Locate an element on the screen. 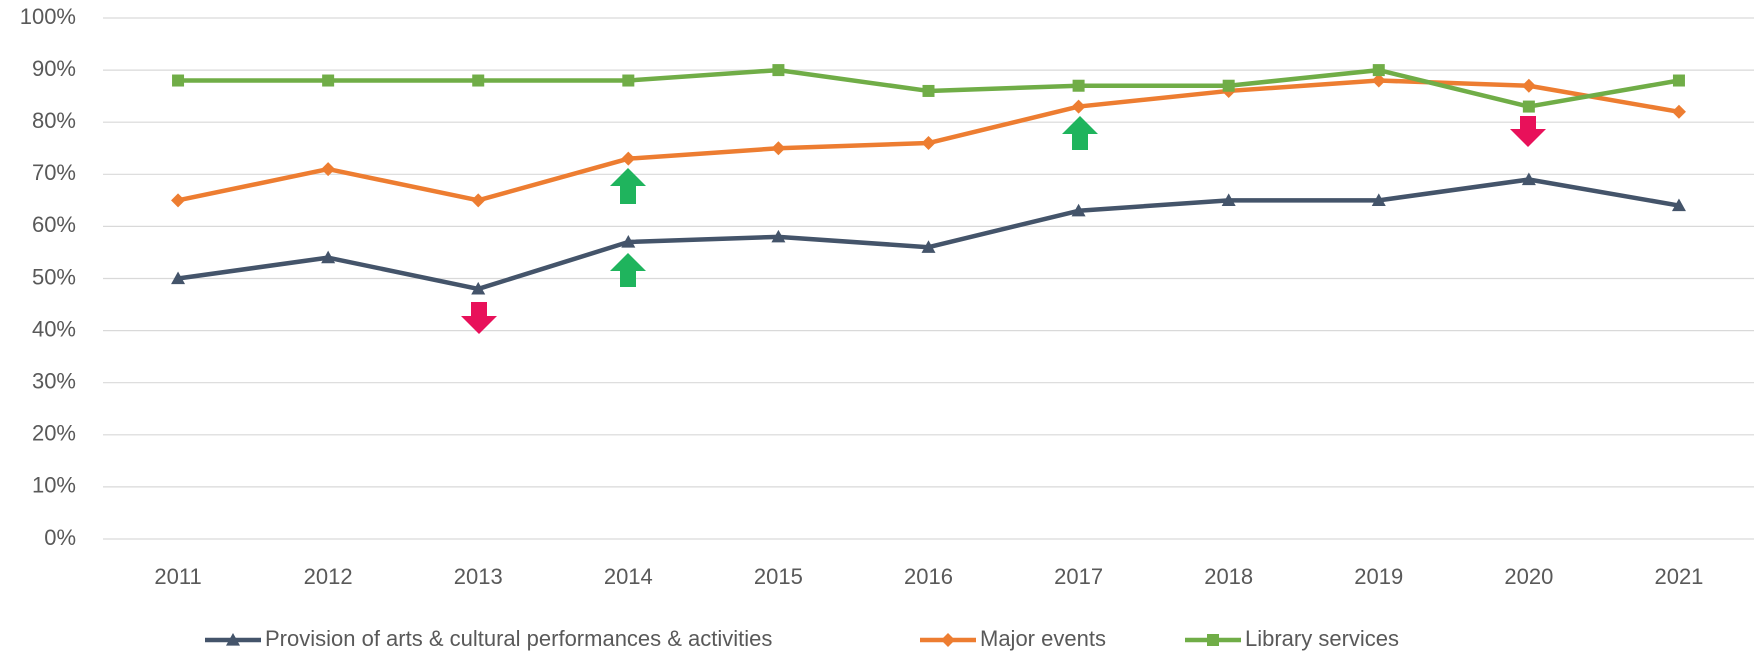 The image size is (1756, 655). x-tick-label: 2014 is located at coordinates (628, 576).